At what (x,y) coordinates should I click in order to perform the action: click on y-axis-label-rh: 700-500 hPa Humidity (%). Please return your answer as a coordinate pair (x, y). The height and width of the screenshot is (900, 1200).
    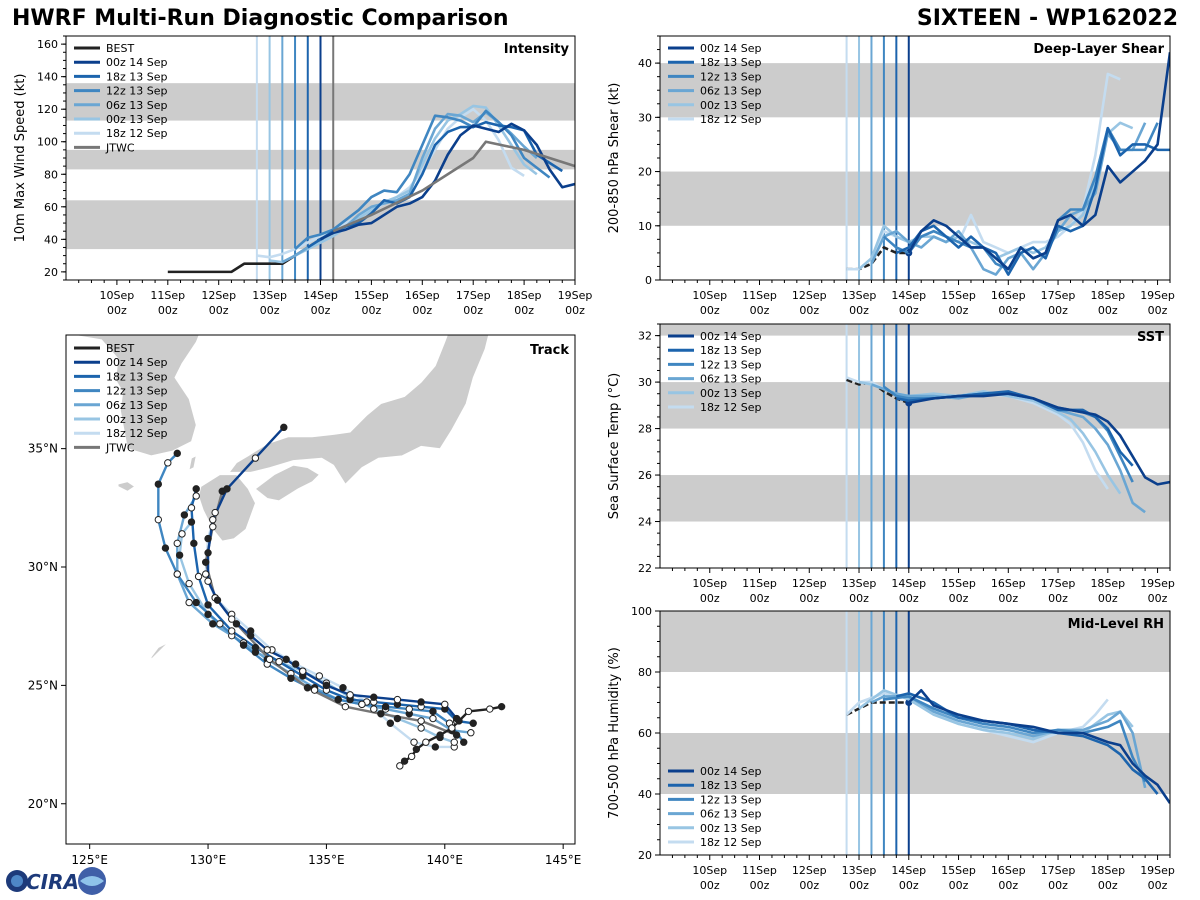
    Looking at the image, I should click on (614, 733).